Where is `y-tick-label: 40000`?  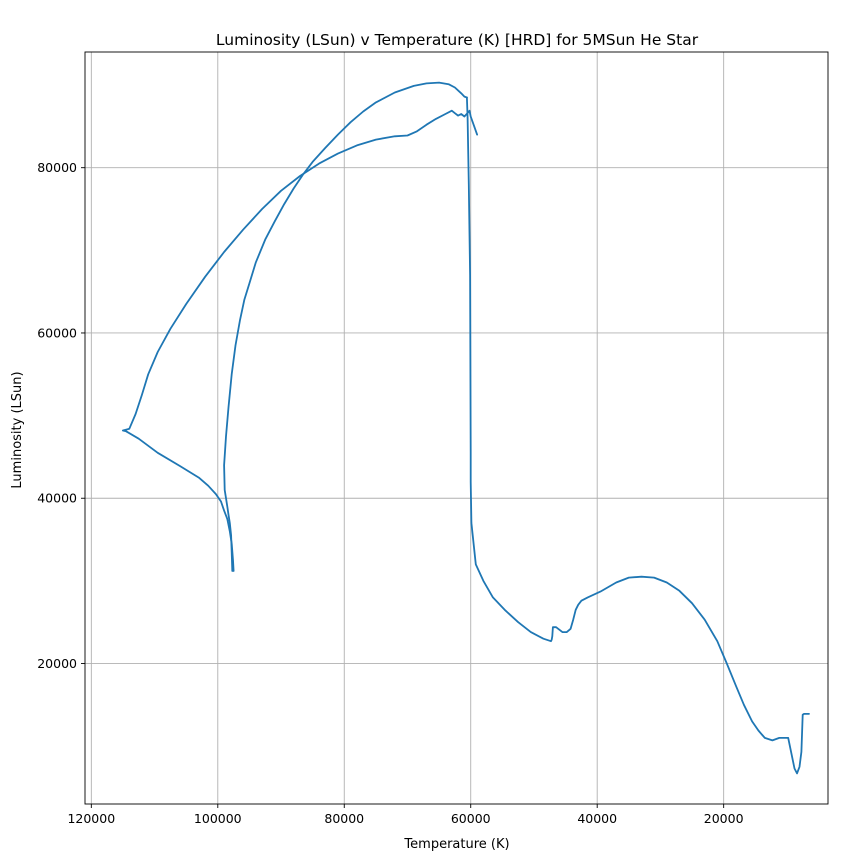 y-tick-label: 40000 is located at coordinates (57, 498).